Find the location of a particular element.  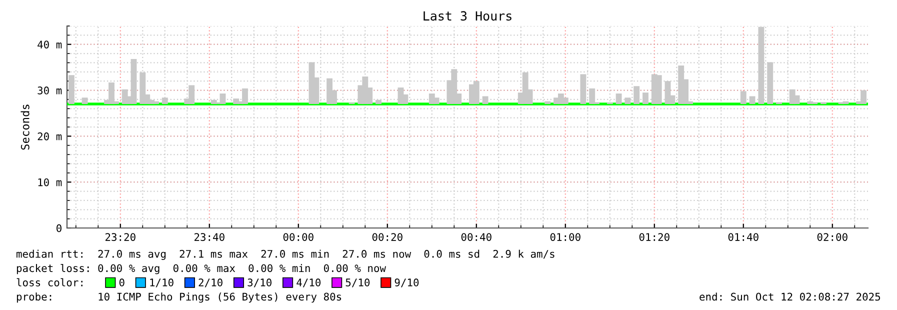

y-axis-title: Seconds is located at coordinates (25, 127).